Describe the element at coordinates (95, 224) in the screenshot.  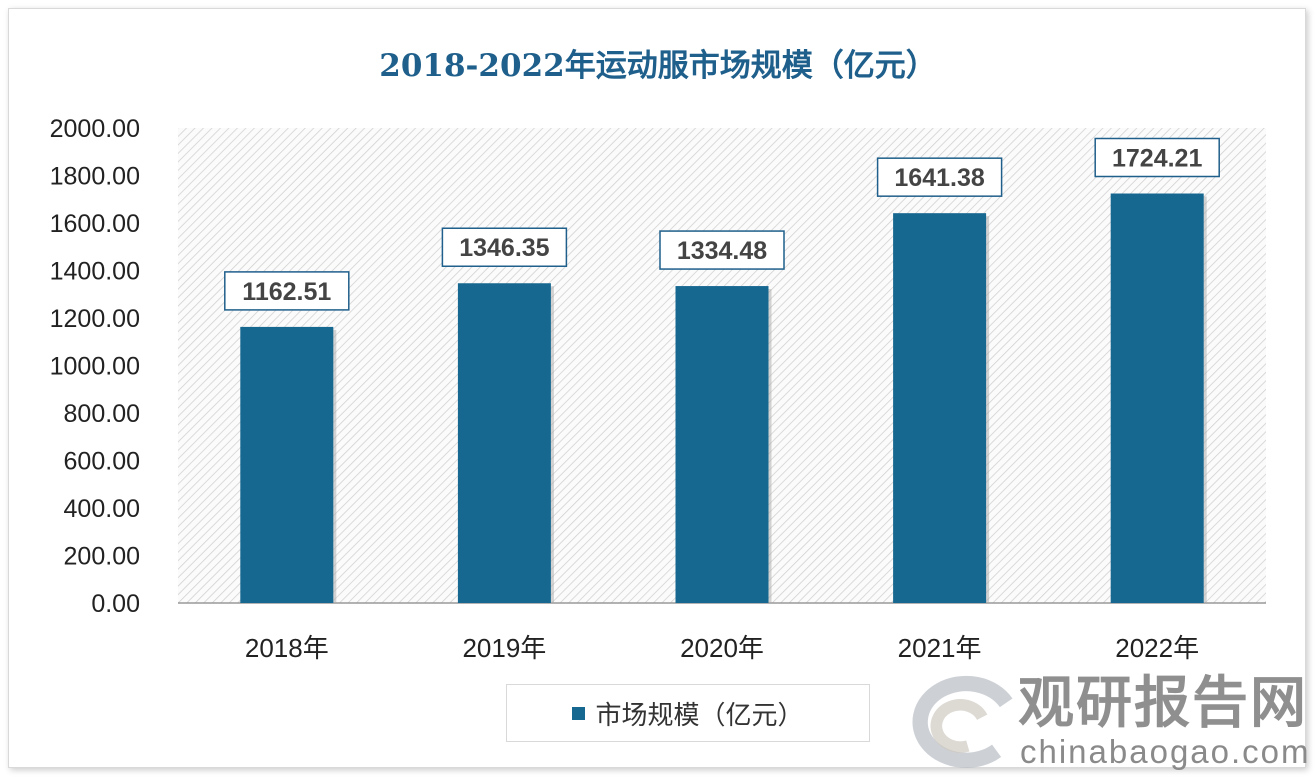
I see `y-tick-label: 1600.00` at that location.